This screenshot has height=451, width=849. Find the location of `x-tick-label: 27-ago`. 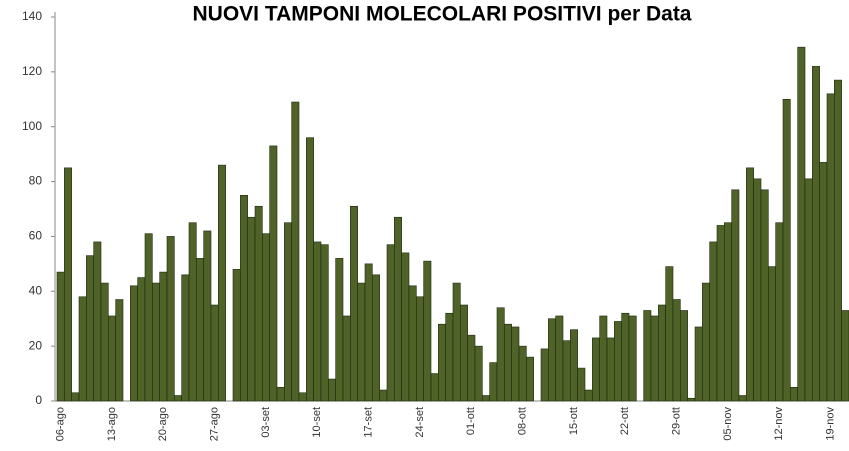

x-tick-label: 27-ago is located at coordinates (215, 424).